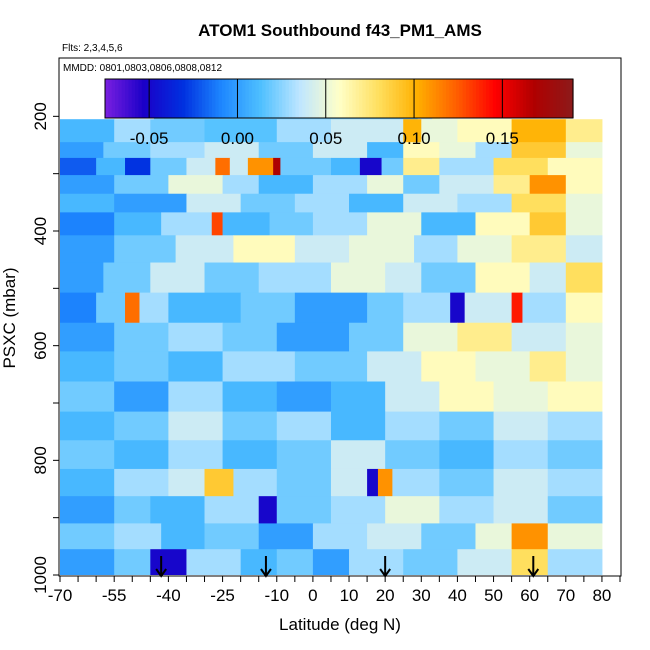 This screenshot has height=650, width=650. I want to click on y-tick-label: 400, so click(40, 231).